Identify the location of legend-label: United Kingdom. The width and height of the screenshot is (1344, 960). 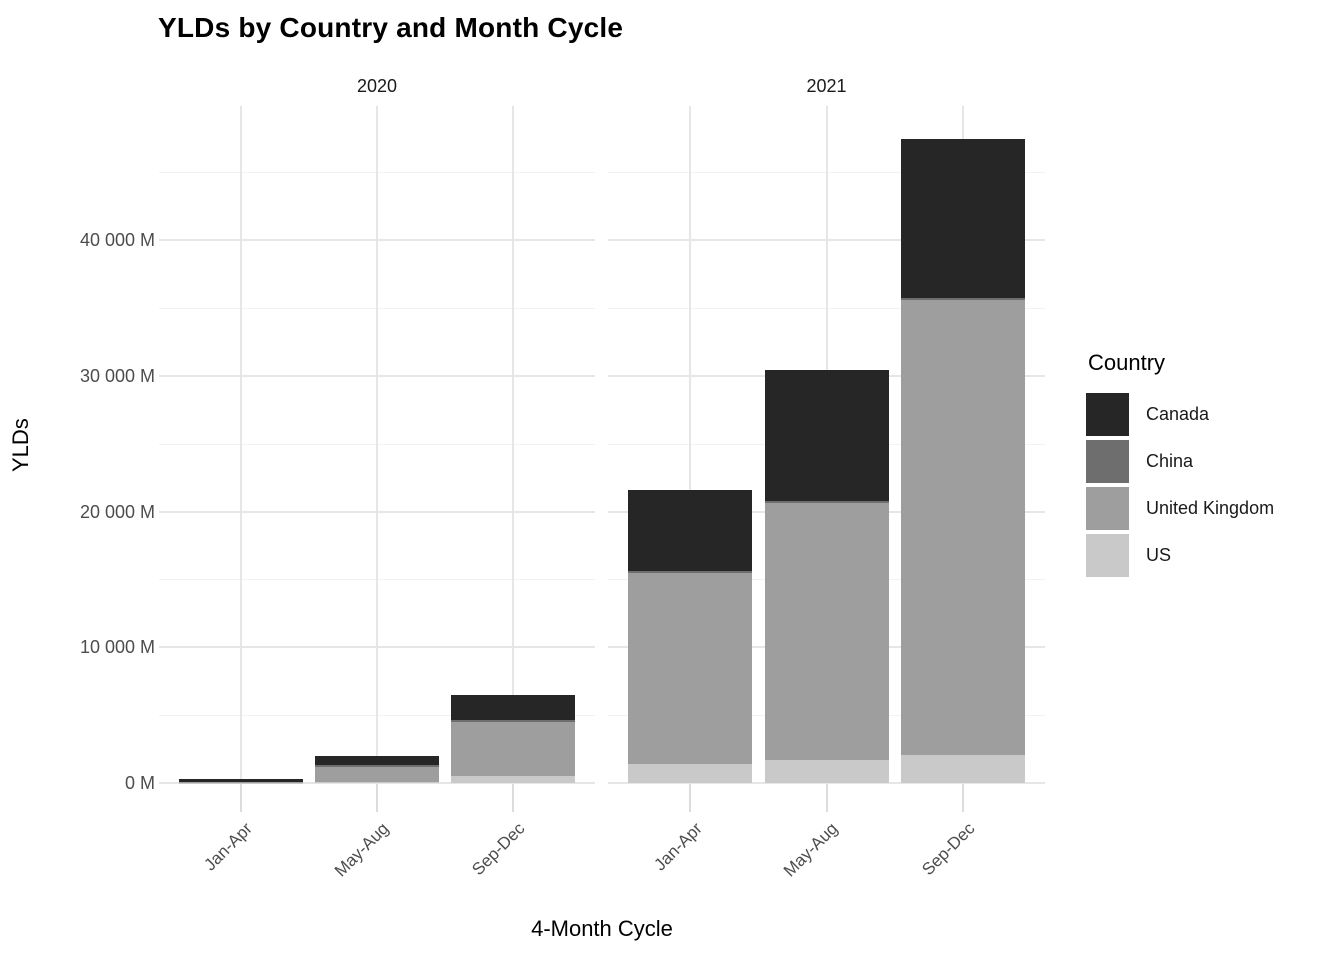
(1210, 508).